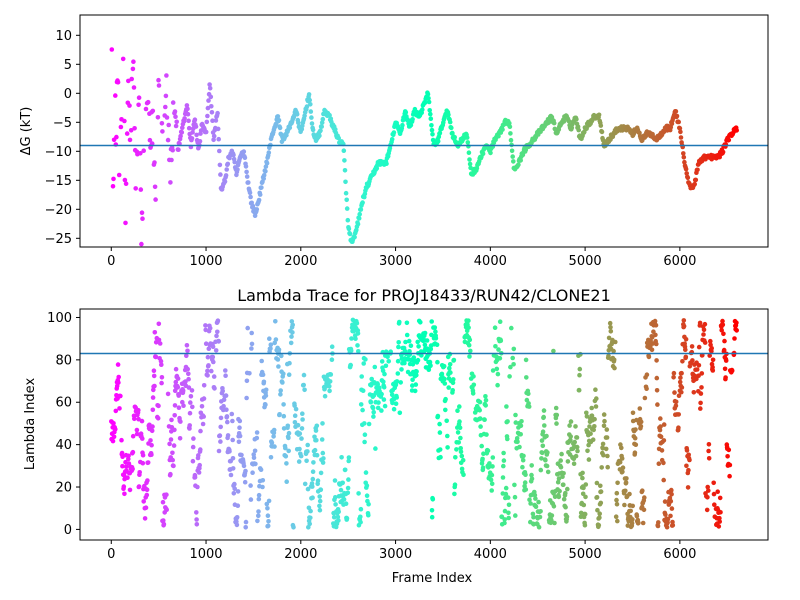 This screenshot has width=800, height=600. I want to click on lambda-y-ticks: 0 20 40 60 80 100, so click(63, 424).